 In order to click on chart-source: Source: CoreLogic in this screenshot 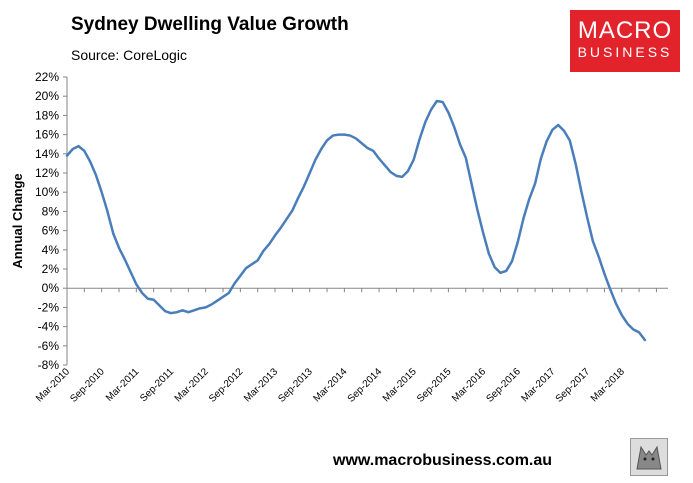, I will do `click(129, 55)`.